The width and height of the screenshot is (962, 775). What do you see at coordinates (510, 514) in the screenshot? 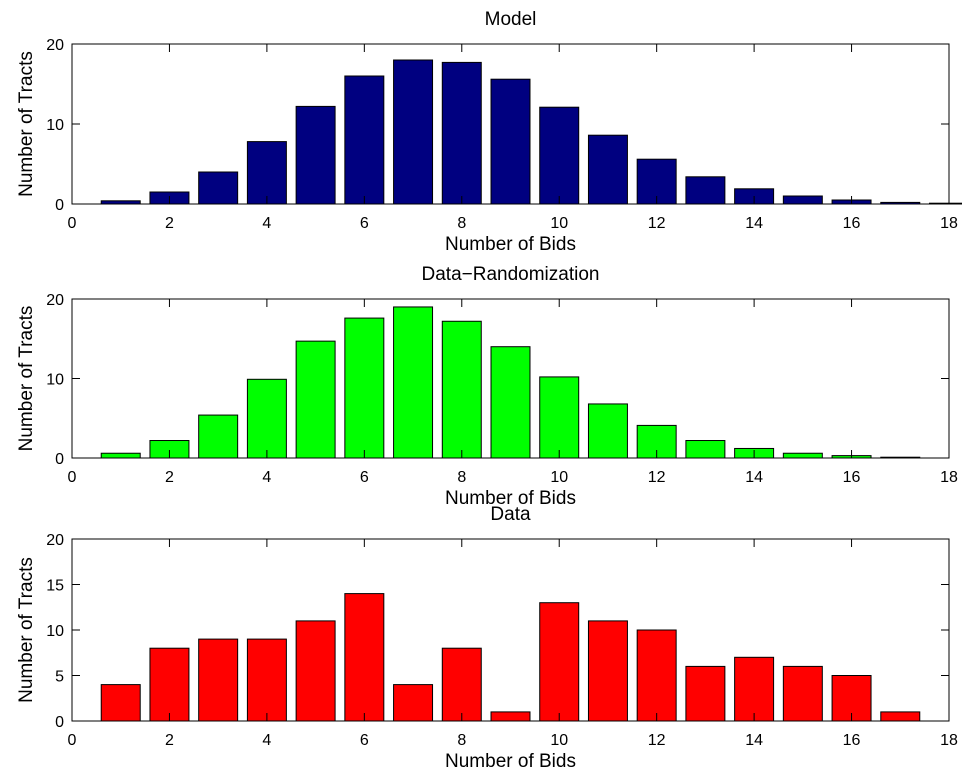
I see `chart-title: Data` at bounding box center [510, 514].